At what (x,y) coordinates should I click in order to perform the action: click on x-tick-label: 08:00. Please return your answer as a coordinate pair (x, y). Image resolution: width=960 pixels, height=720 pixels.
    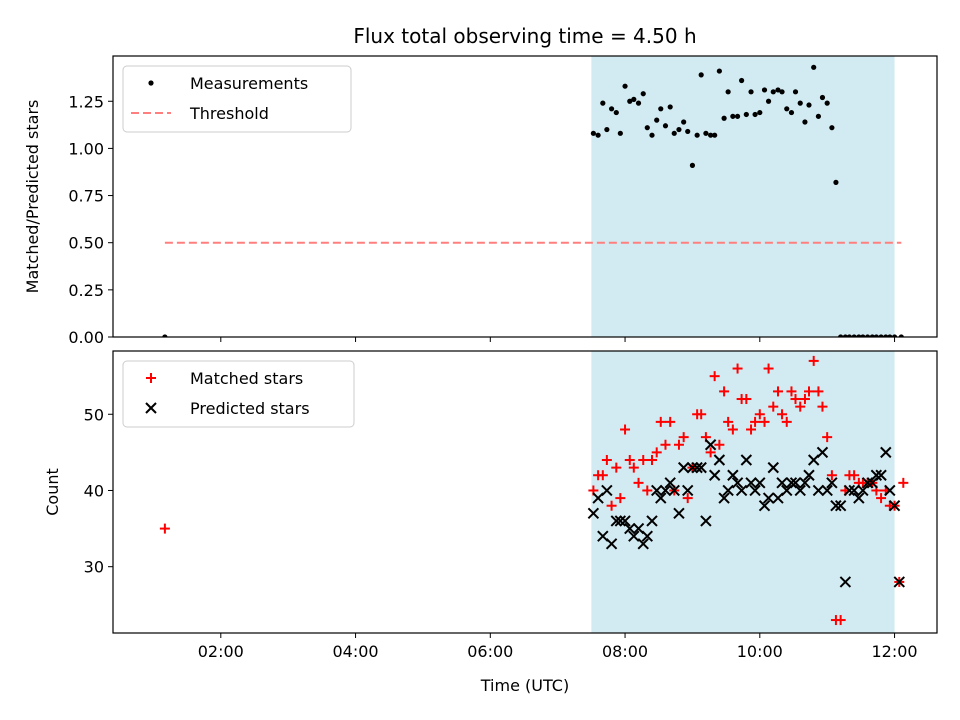
    Looking at the image, I should click on (625, 651).